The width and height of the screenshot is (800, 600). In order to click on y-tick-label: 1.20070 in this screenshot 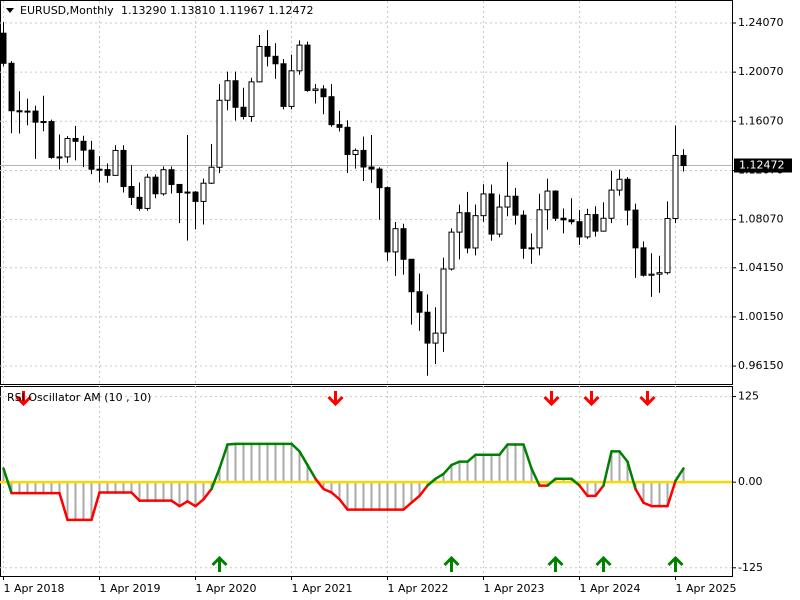, I will do `click(761, 71)`.